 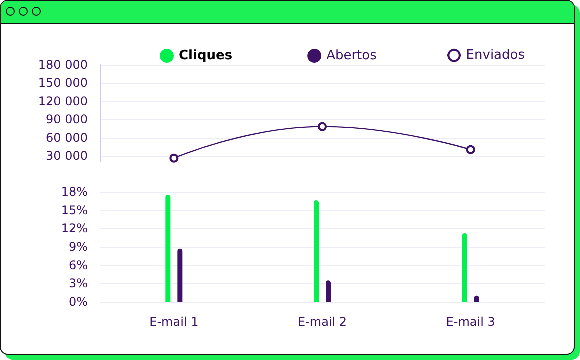 I want to click on x-tick-label: E-mail 1, so click(x=174, y=322).